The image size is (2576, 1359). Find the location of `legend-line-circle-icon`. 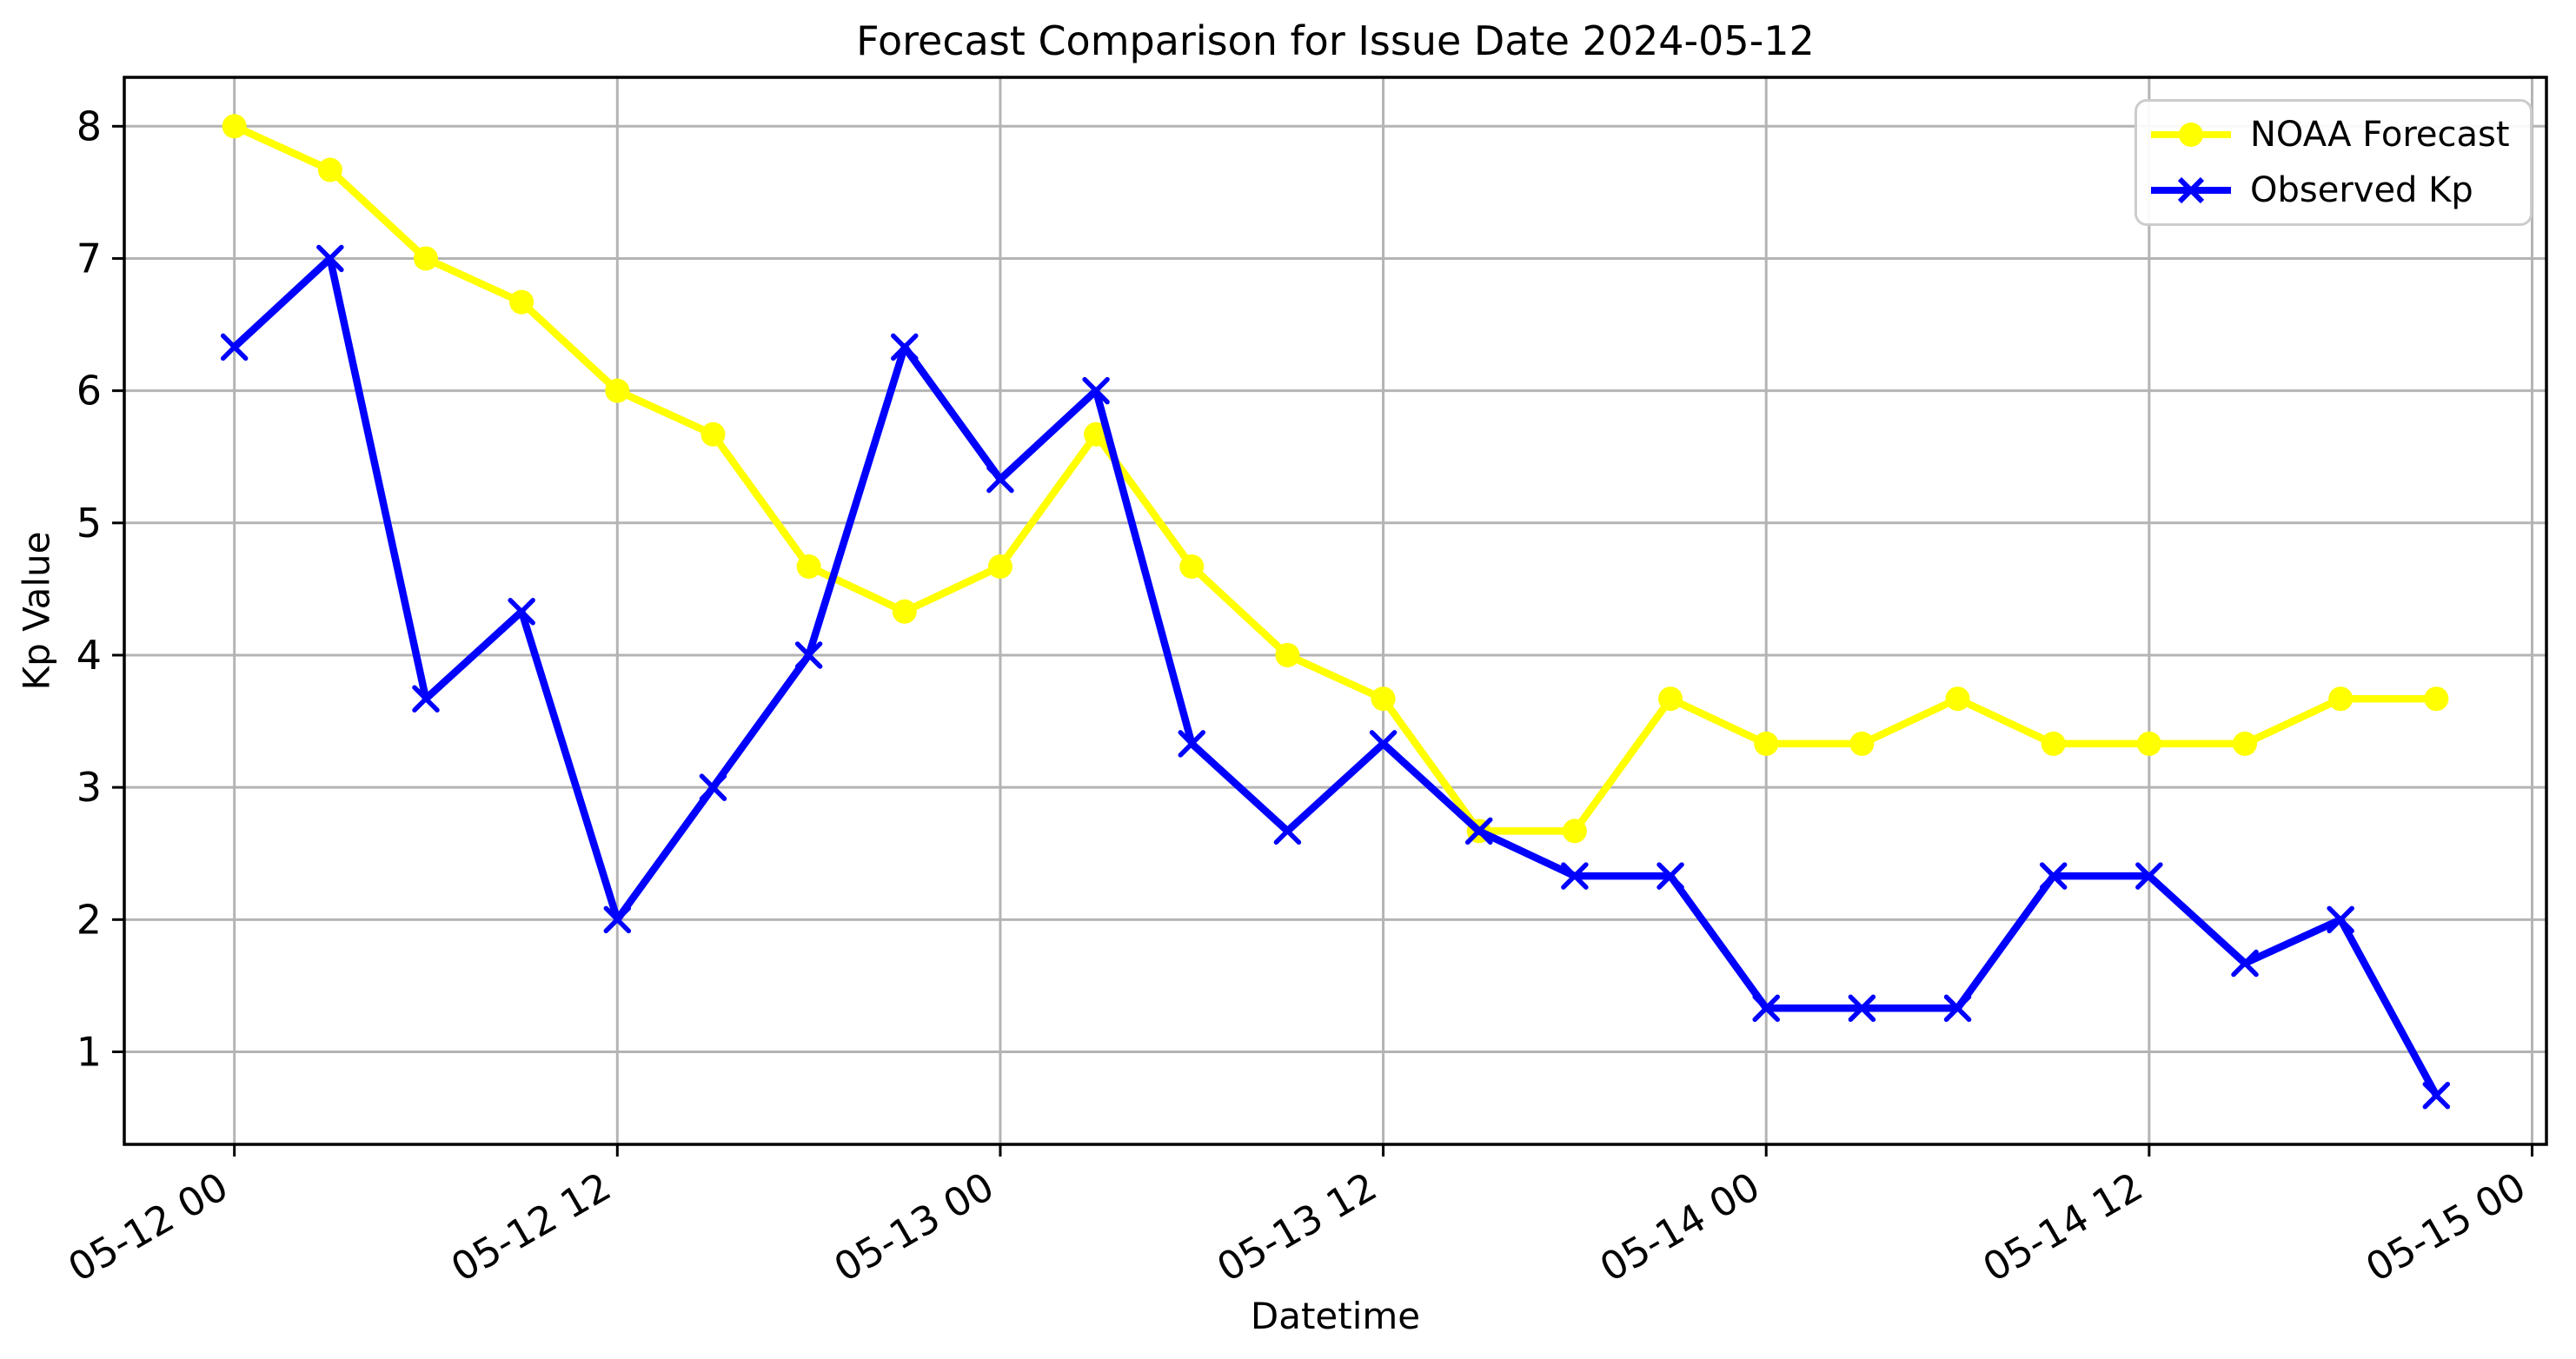

legend-line-circle-icon is located at coordinates (2191, 135).